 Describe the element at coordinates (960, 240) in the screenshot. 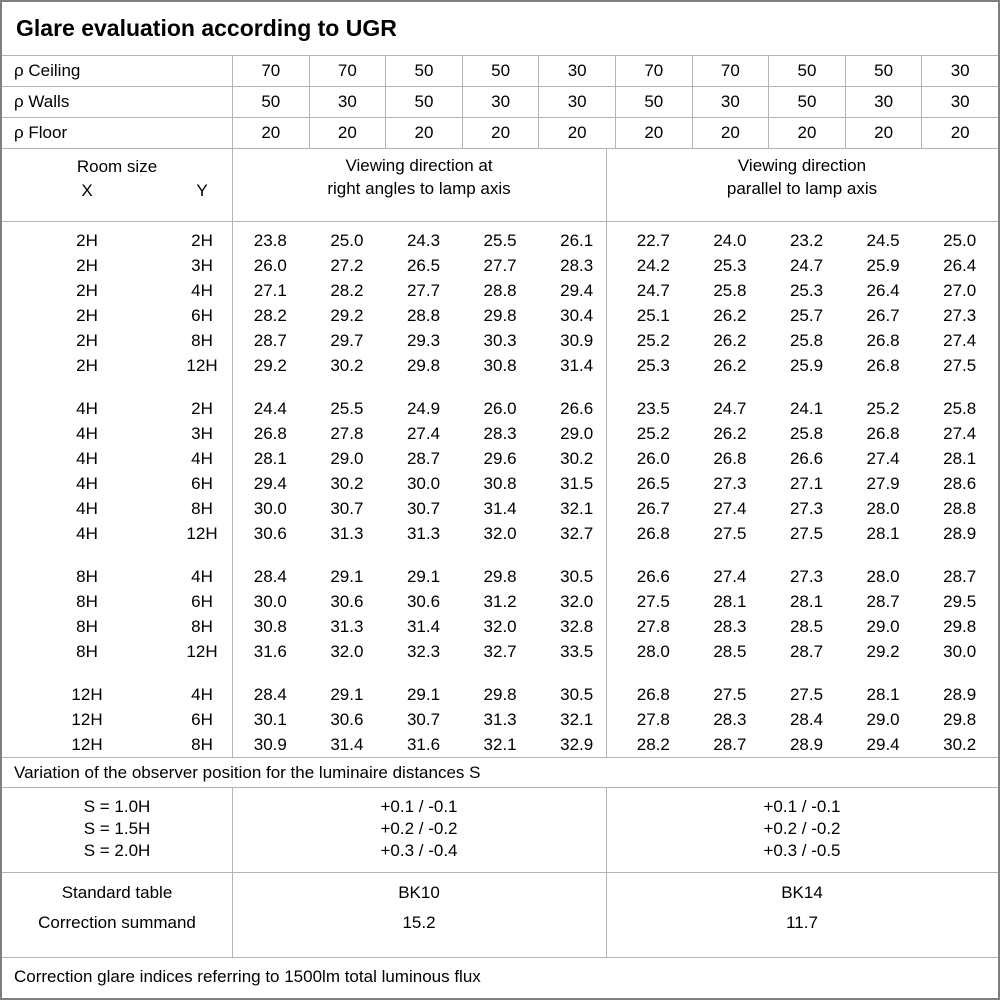

I see `ugr-value: 25.0` at that location.